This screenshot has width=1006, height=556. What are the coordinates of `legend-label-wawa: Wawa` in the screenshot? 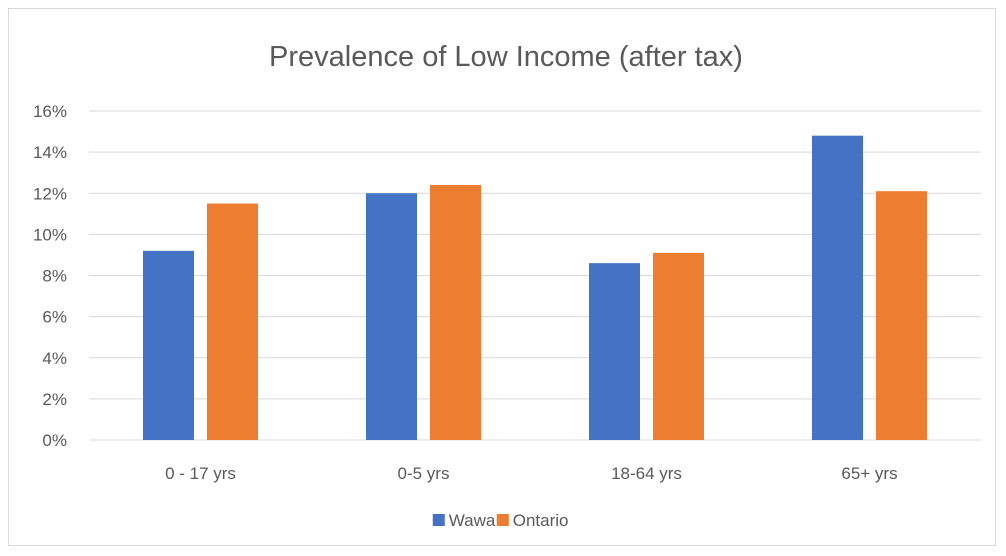 It's located at (472, 520).